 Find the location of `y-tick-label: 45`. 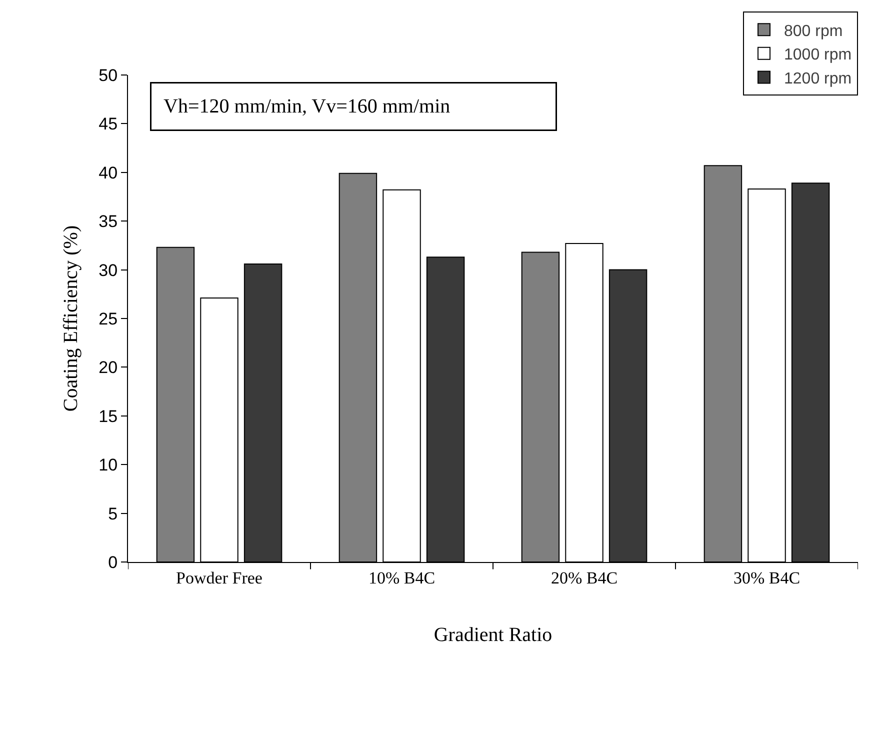

y-tick-label: 45 is located at coordinates (108, 124).